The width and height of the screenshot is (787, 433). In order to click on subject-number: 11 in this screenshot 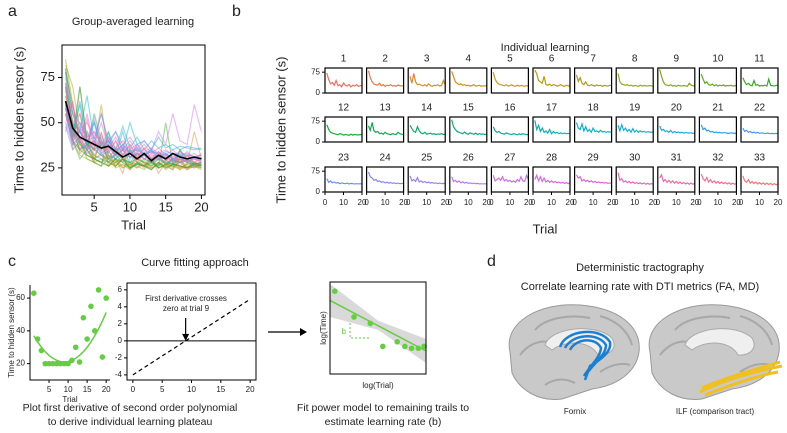, I will do `click(759, 59)`.